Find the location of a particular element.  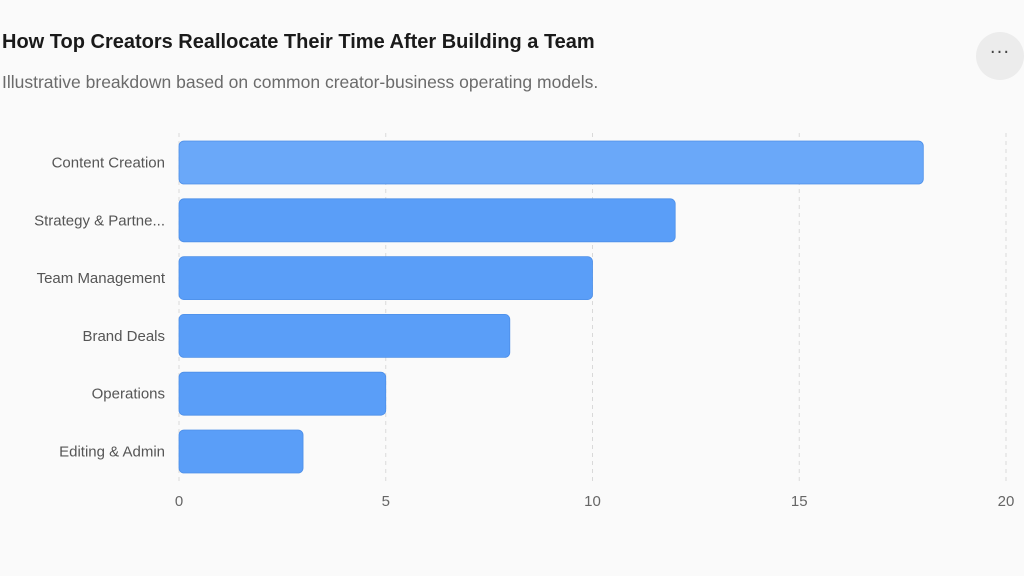

x-tick-label-0: 0 is located at coordinates (179, 501).